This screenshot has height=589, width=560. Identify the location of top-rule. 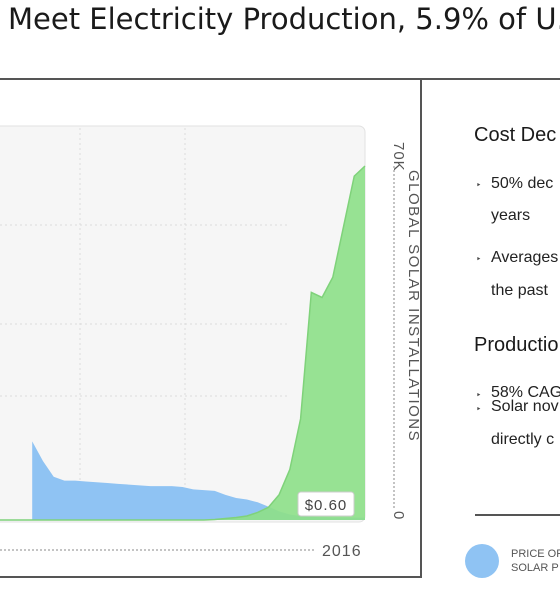
(280, 79).